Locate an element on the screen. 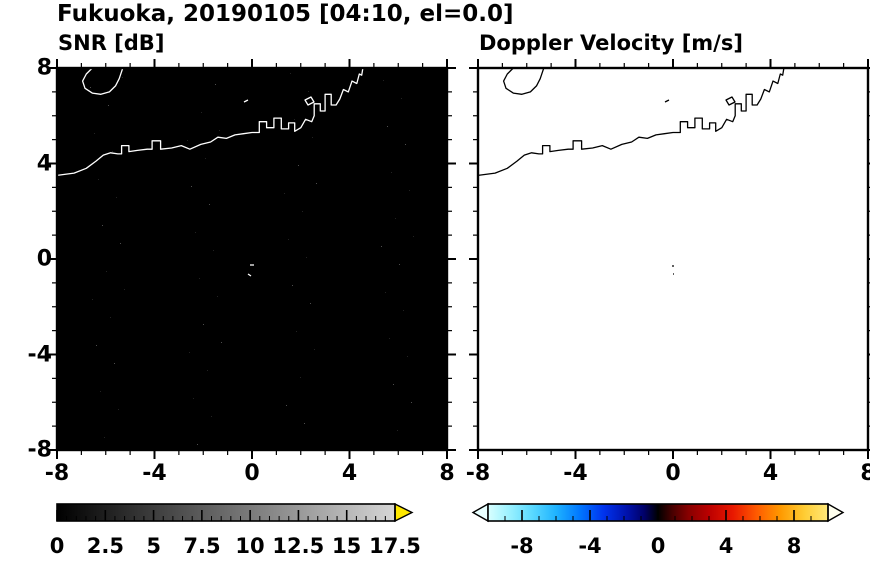 This screenshot has width=870, height=570. snr-colorbar-labels: 0 2.5 5 7.5 10 12.5 15 17.5 is located at coordinates (235, 547).